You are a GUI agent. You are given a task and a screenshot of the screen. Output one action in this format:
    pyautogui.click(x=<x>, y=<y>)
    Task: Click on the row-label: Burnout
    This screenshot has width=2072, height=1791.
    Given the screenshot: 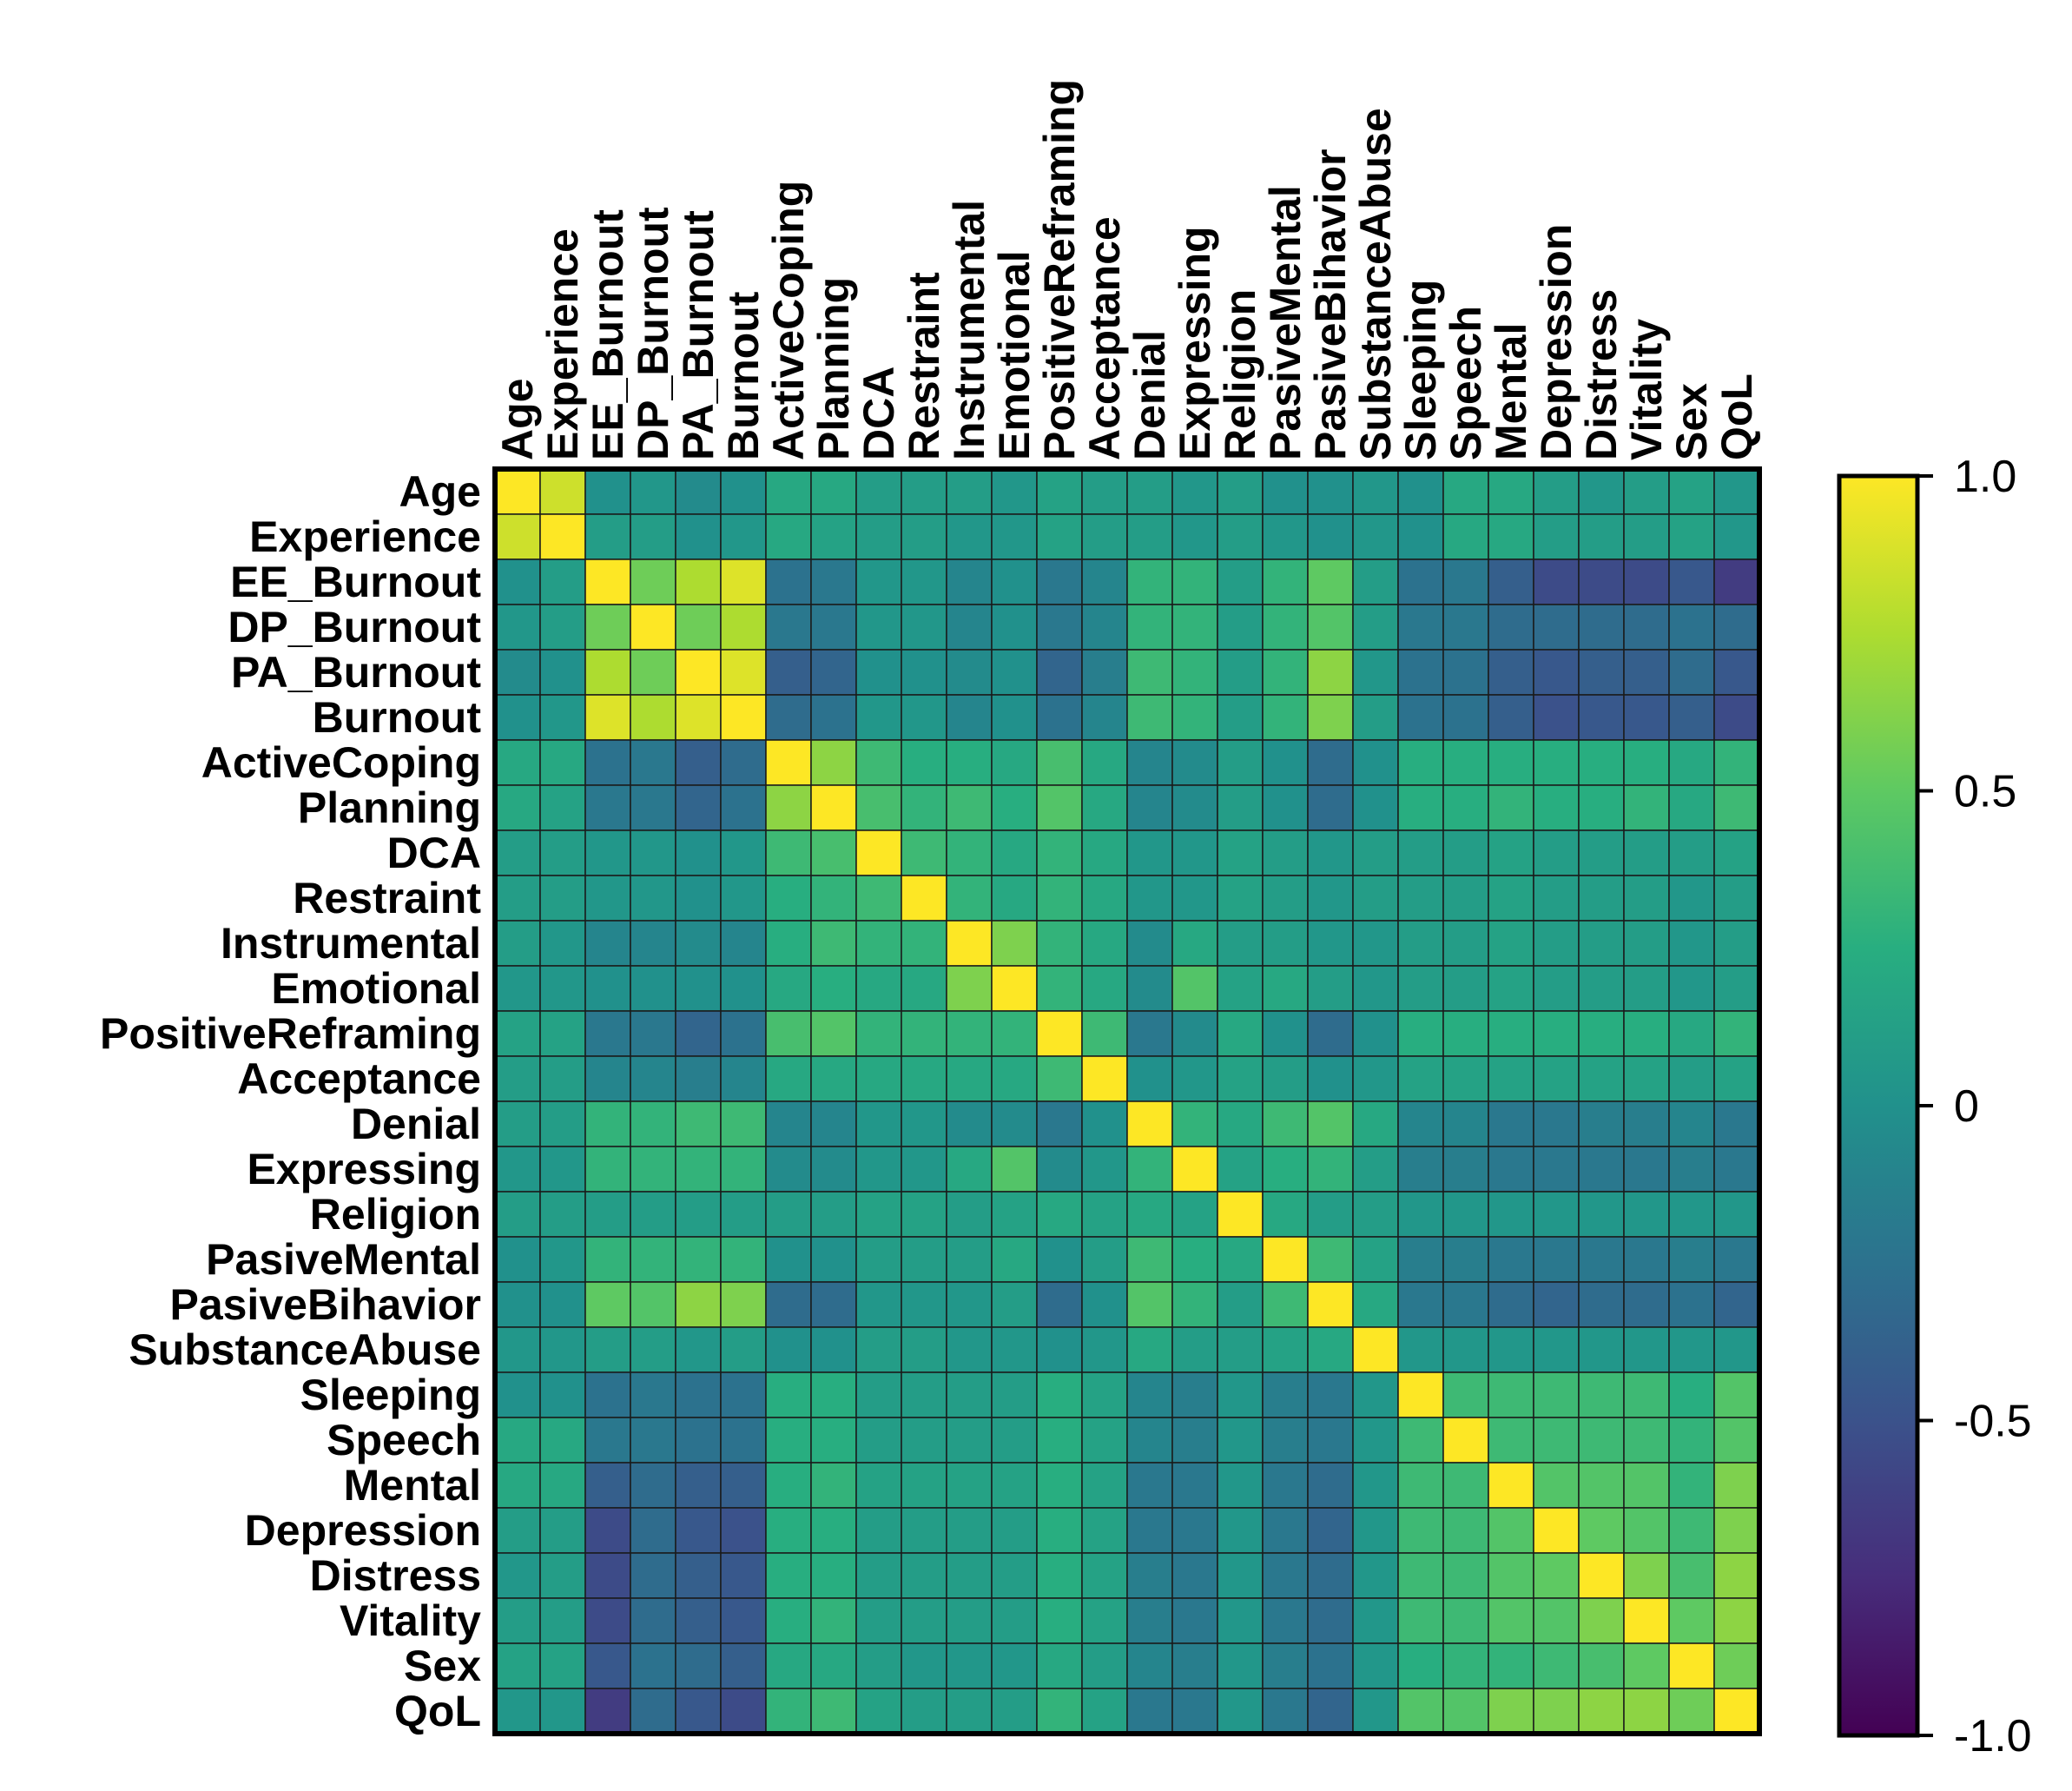 What is the action you would take?
    pyautogui.click(x=398, y=717)
    